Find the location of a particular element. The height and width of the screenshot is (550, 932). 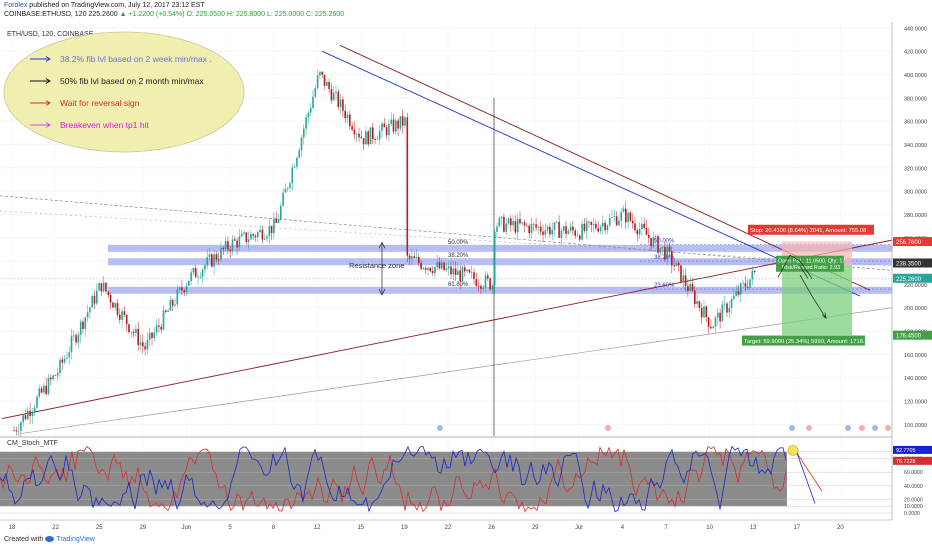

price-label-text: 238.3500 is located at coordinates (909, 264).